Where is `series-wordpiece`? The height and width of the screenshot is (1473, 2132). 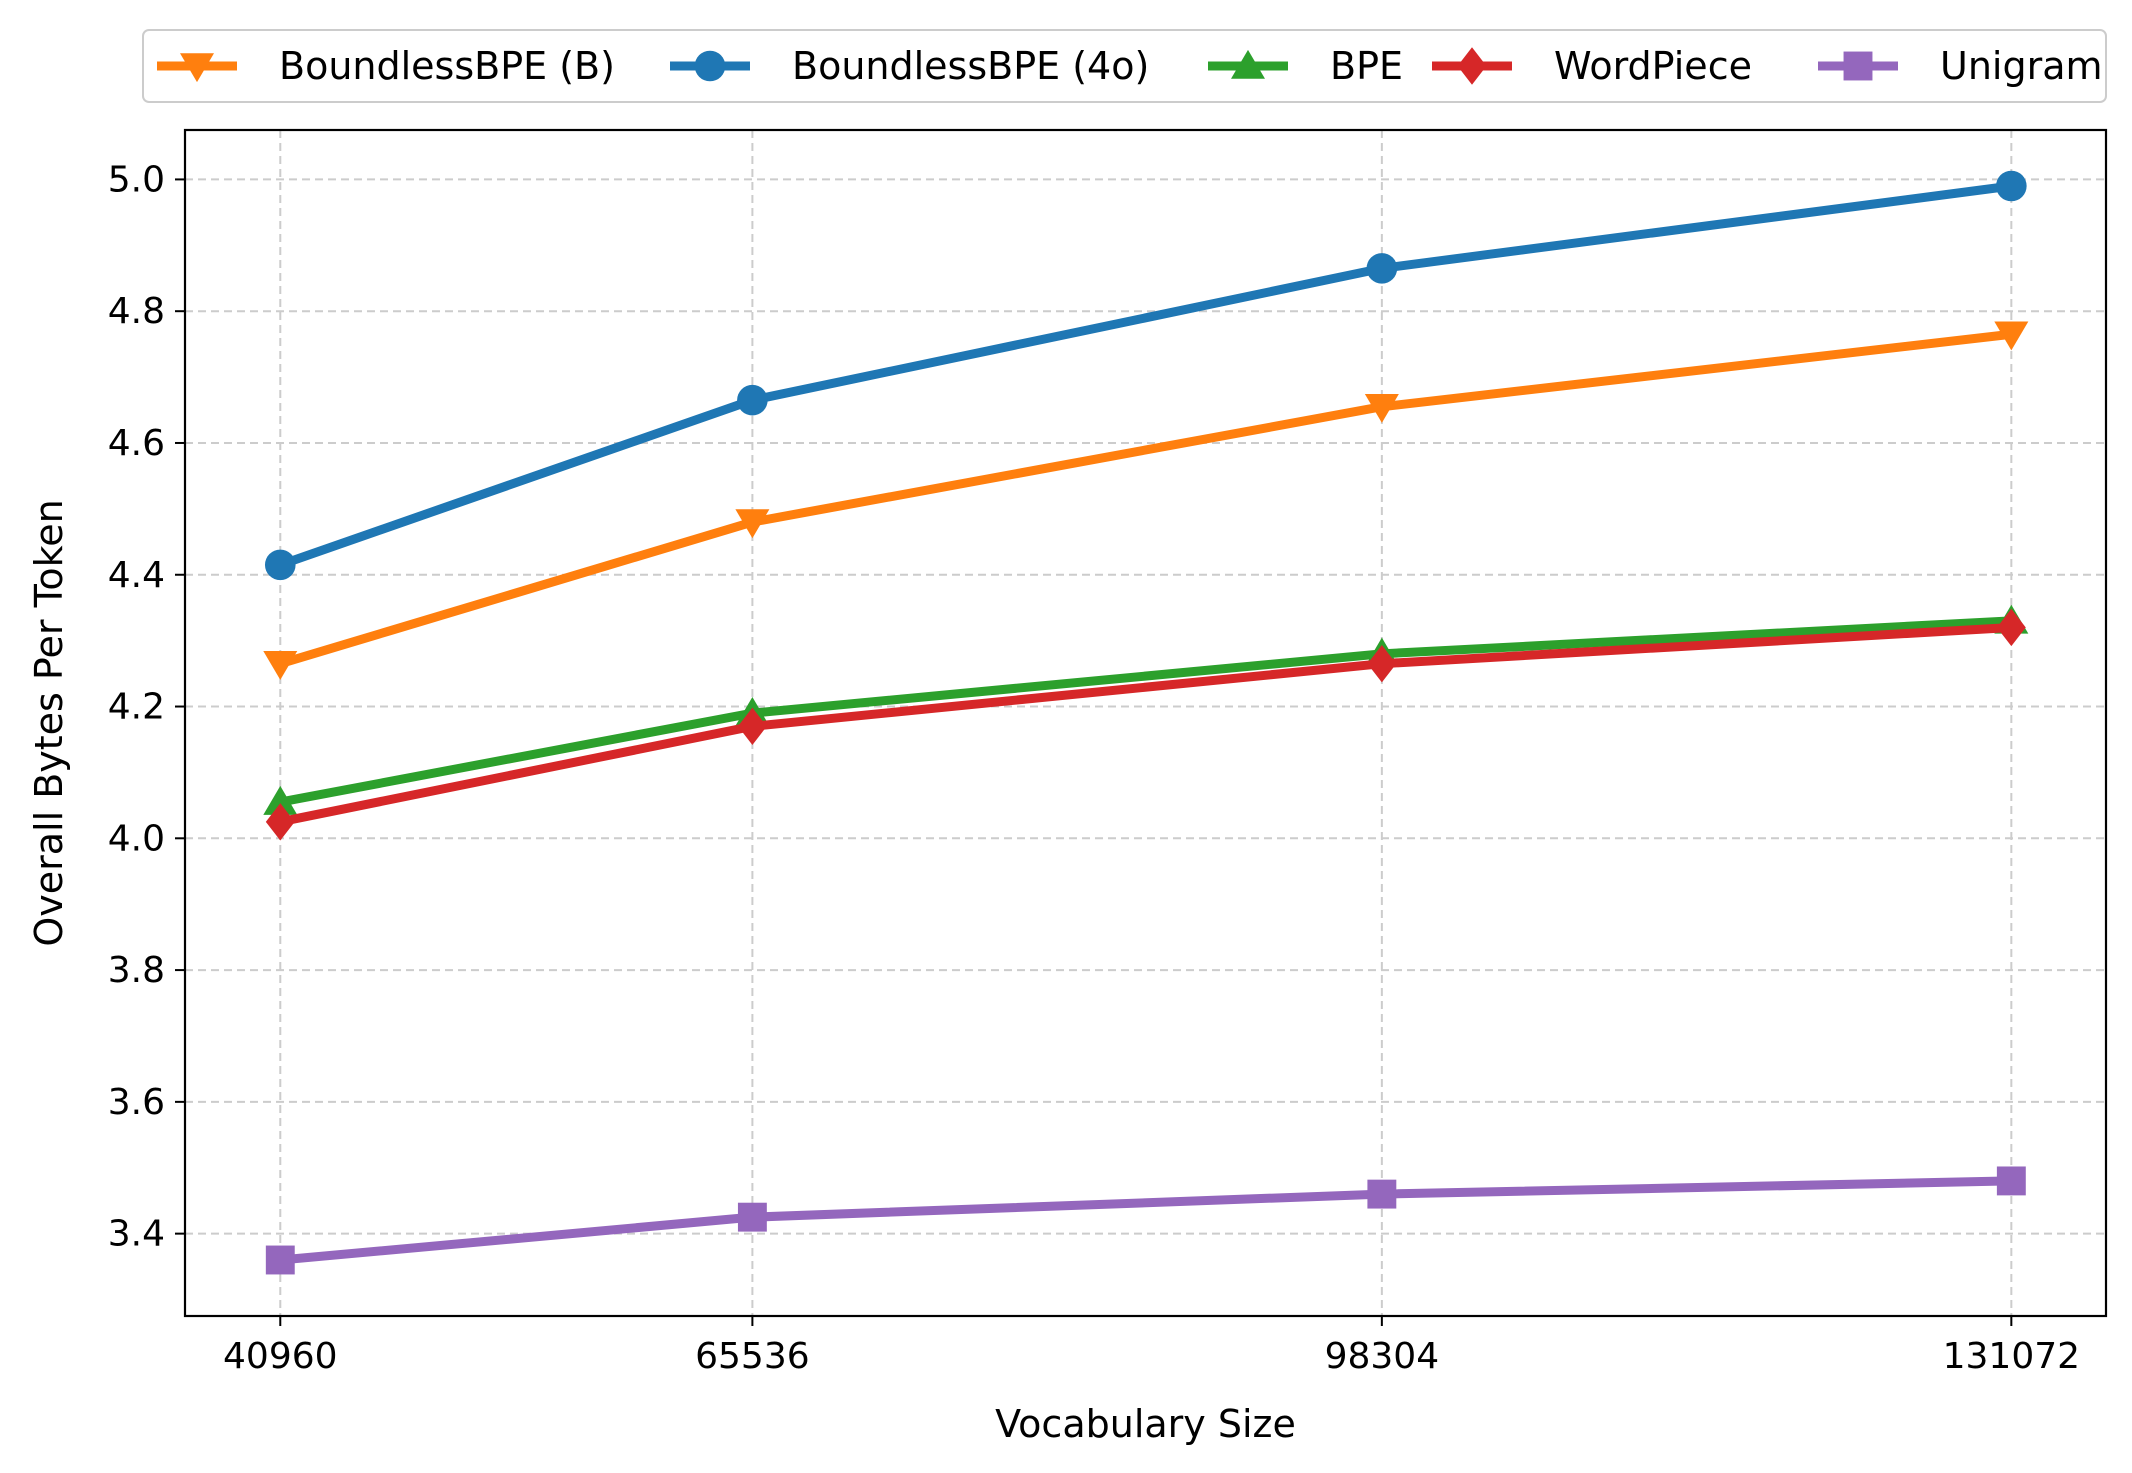 series-wordpiece is located at coordinates (1145, 724).